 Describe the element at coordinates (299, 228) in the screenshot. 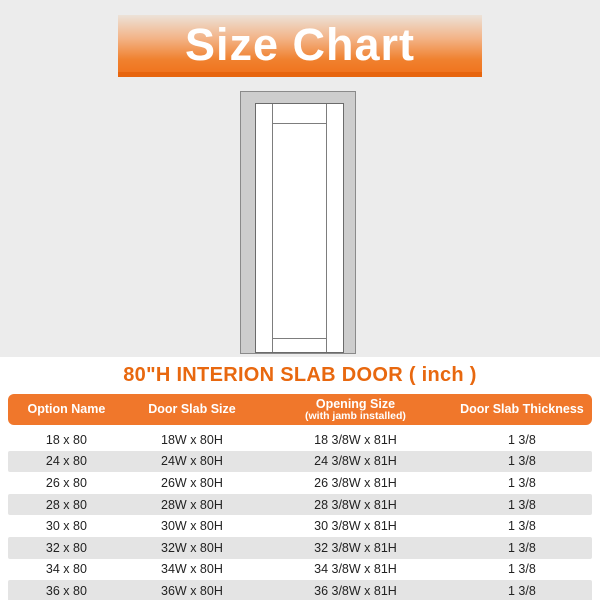

I see `door-slab-illustration` at that location.